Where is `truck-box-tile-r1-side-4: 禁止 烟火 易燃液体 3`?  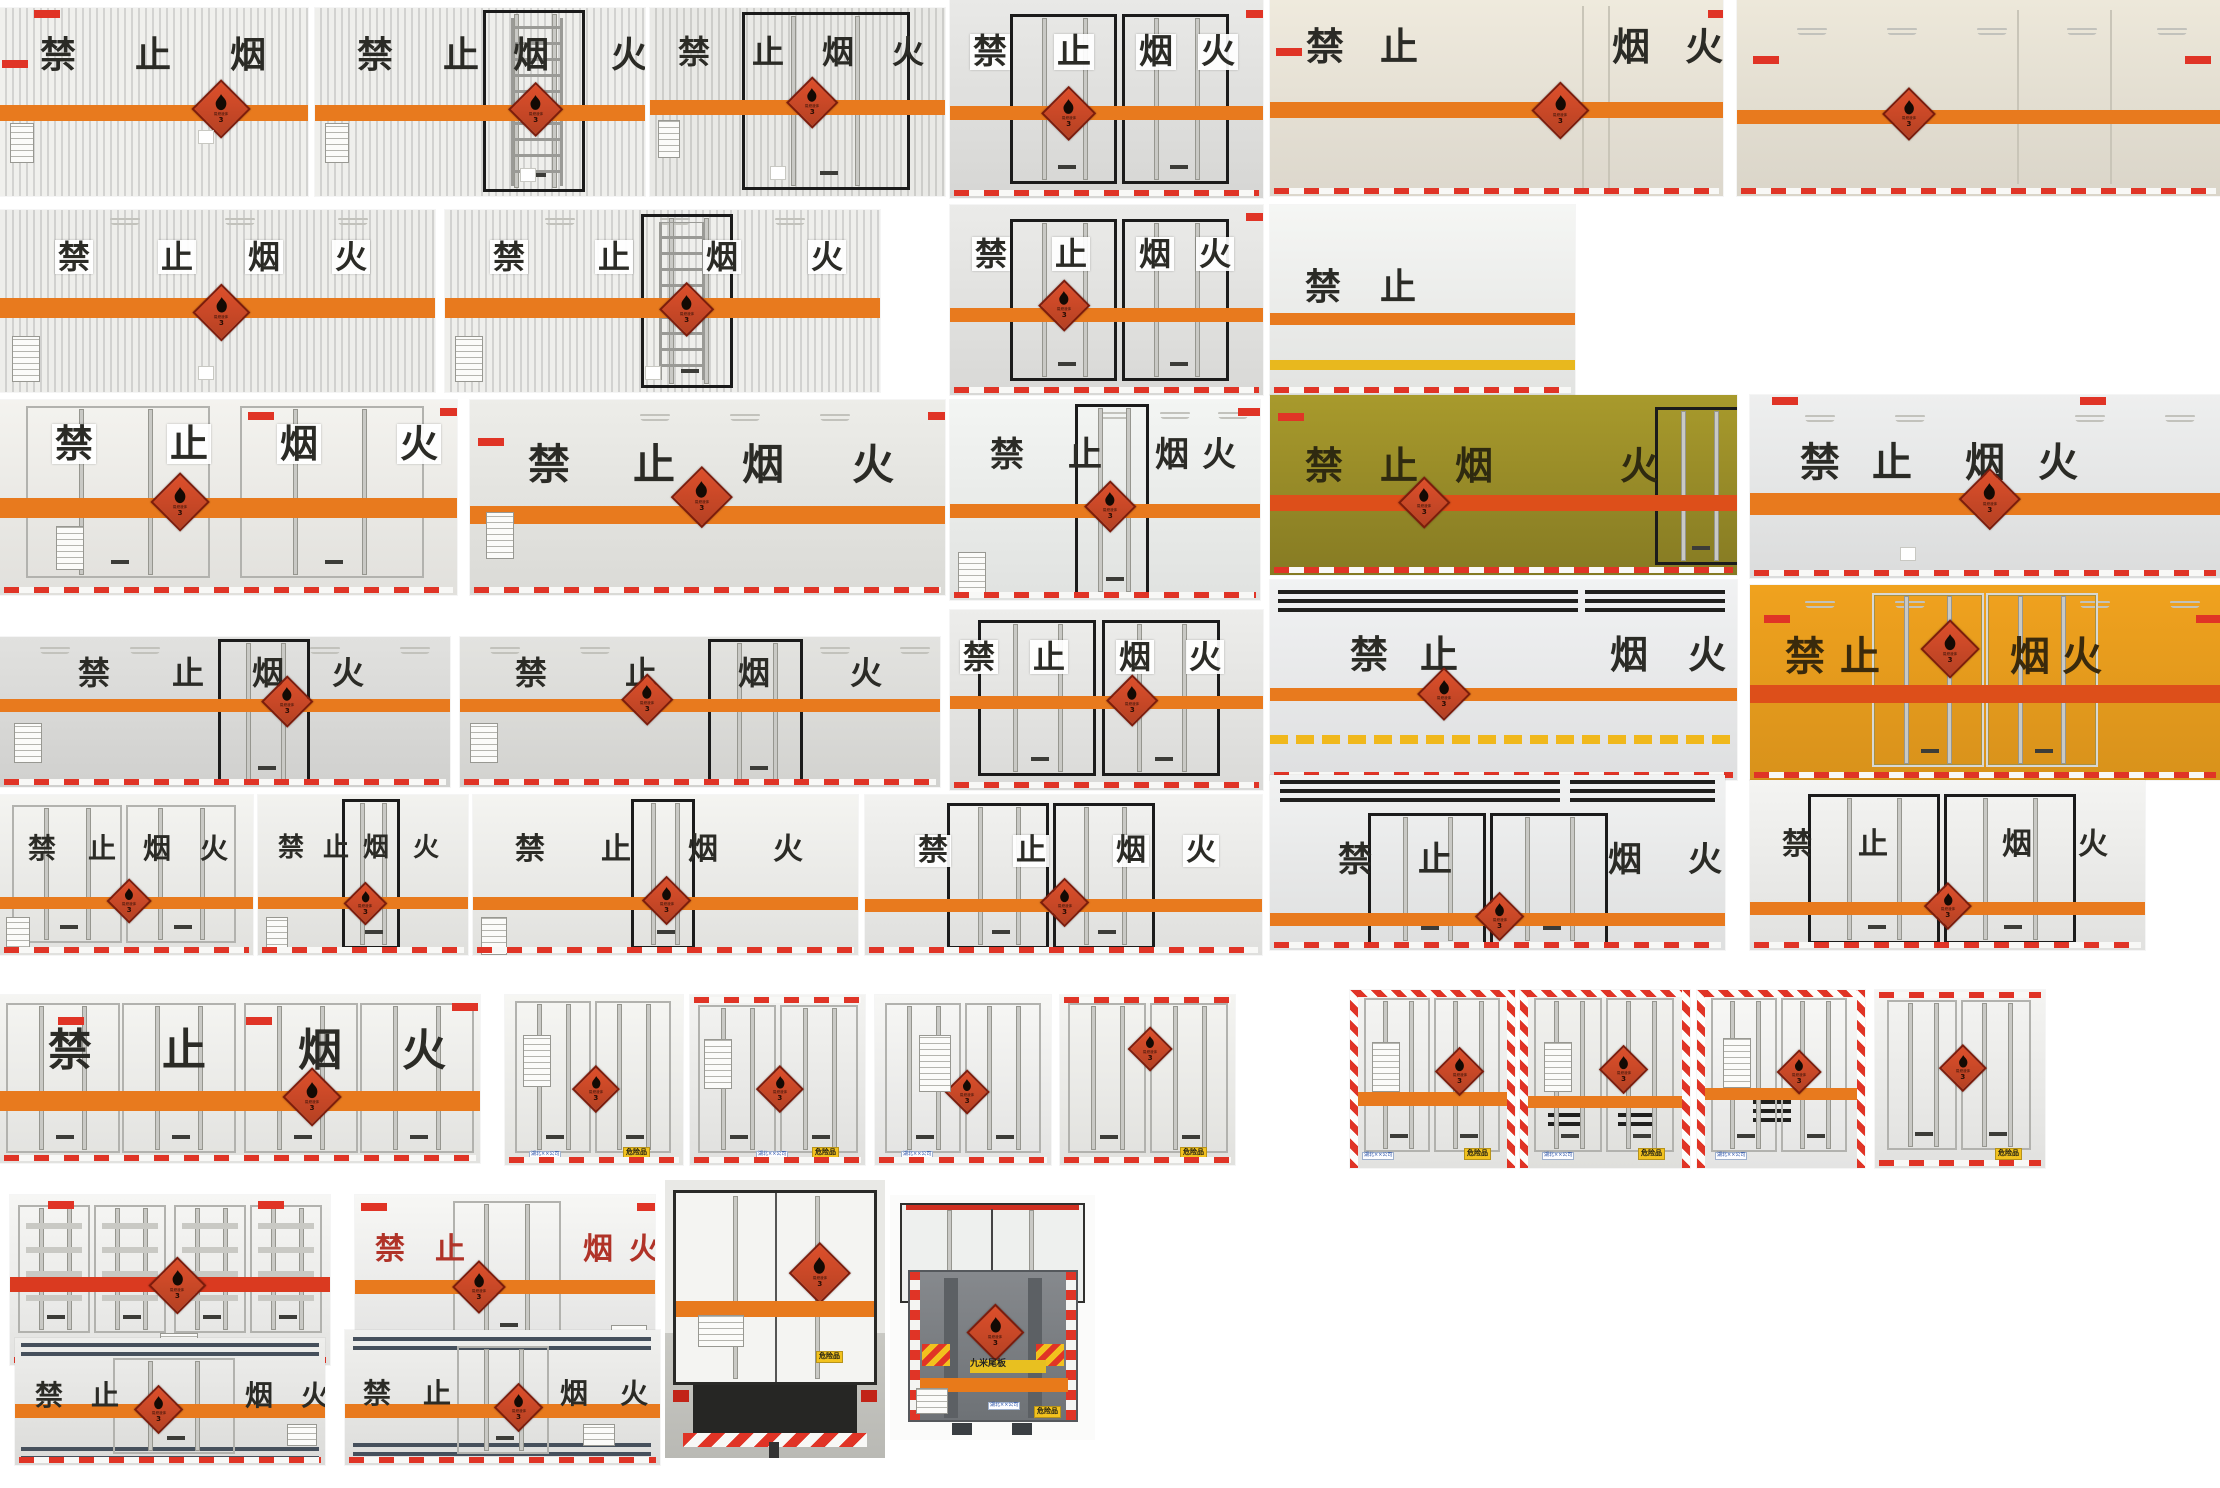 truck-box-tile-r1-side-4: 禁止 烟火 易燃液体 3 is located at coordinates (1496, 98).